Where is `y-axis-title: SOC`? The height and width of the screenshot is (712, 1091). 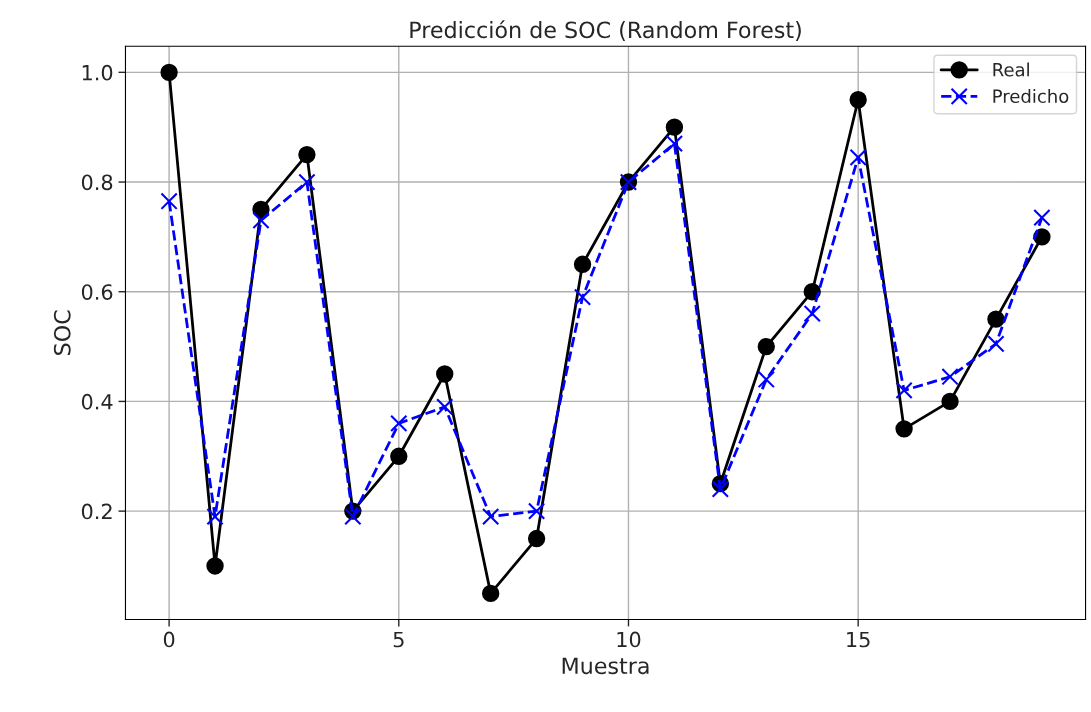 y-axis-title: SOC is located at coordinates (62, 332).